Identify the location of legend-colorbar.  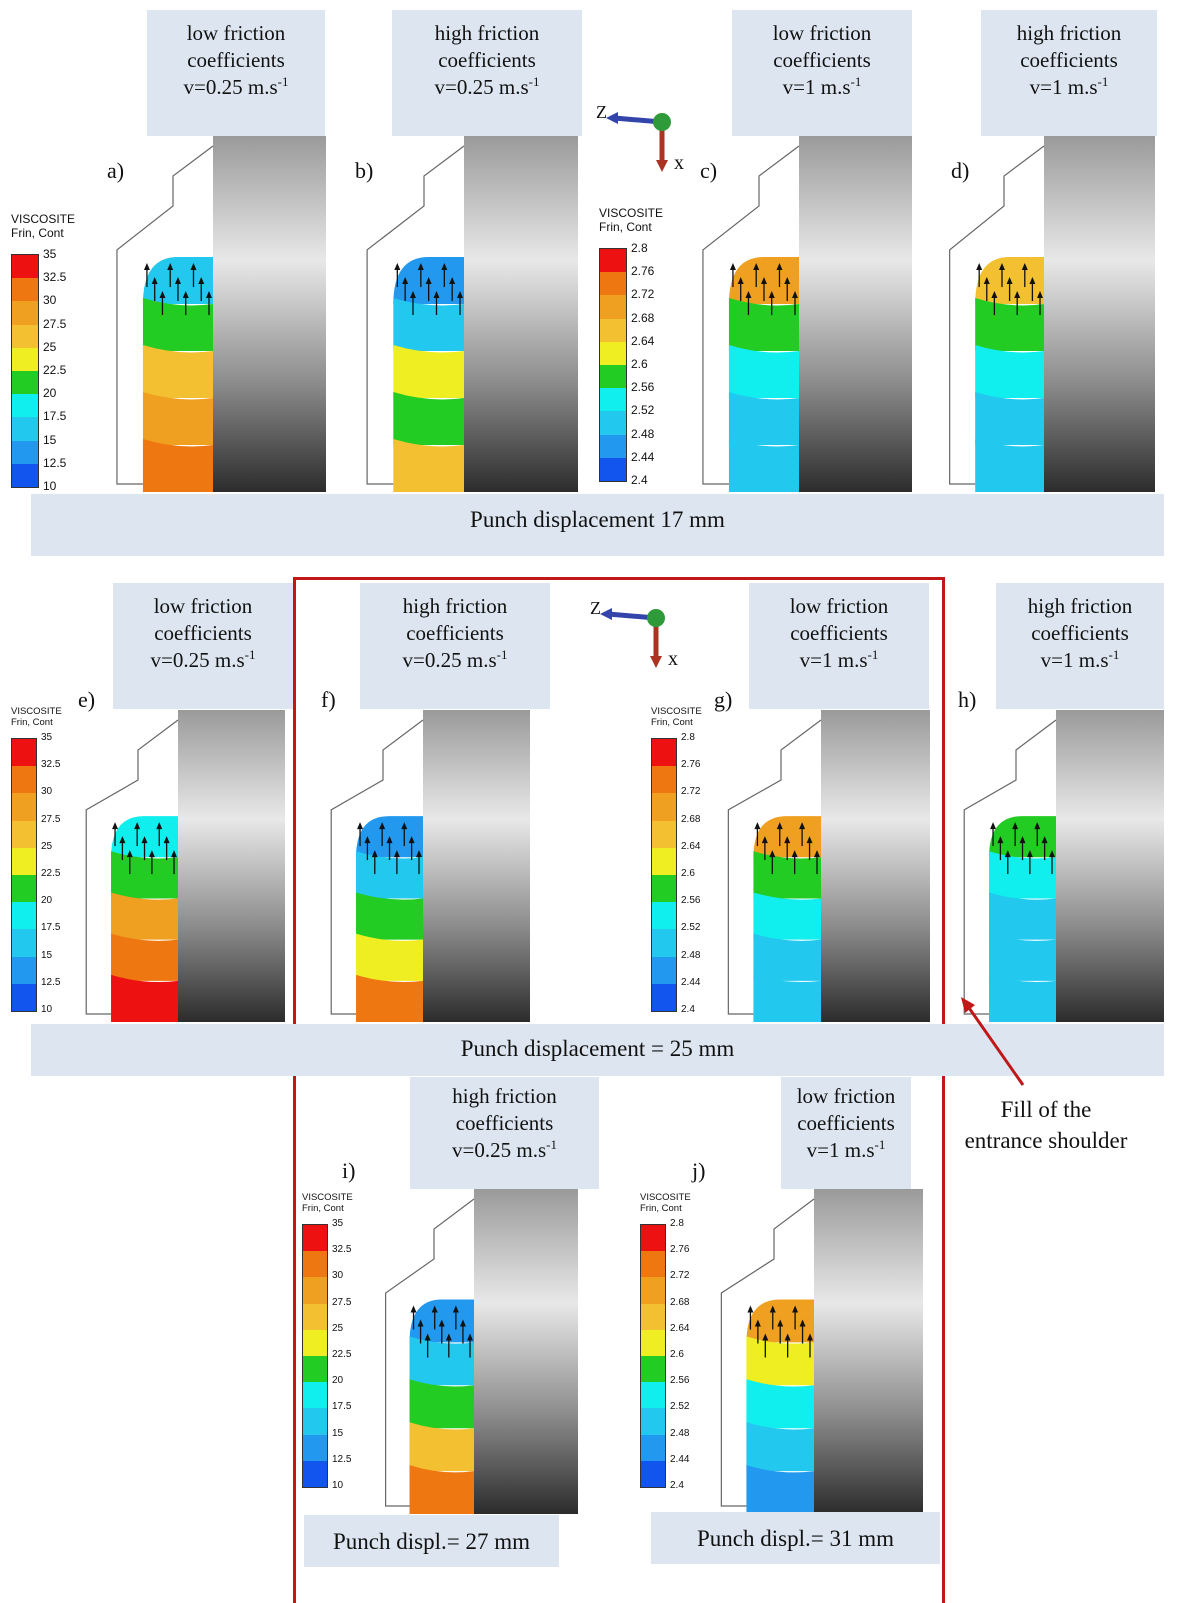
(315, 1356).